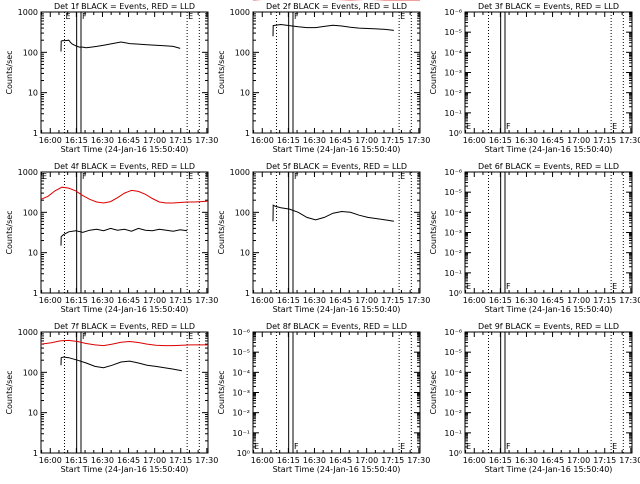 This screenshot has width=640, height=484. Describe the element at coordinates (243, 453) in the screenshot. I see `y-tick-label: 10⁰` at that location.